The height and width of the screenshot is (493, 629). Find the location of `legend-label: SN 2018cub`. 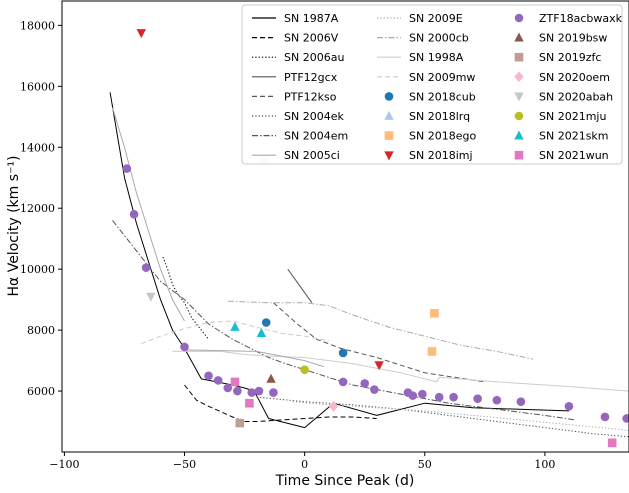

legend-label: SN 2018cub is located at coordinates (442, 96).